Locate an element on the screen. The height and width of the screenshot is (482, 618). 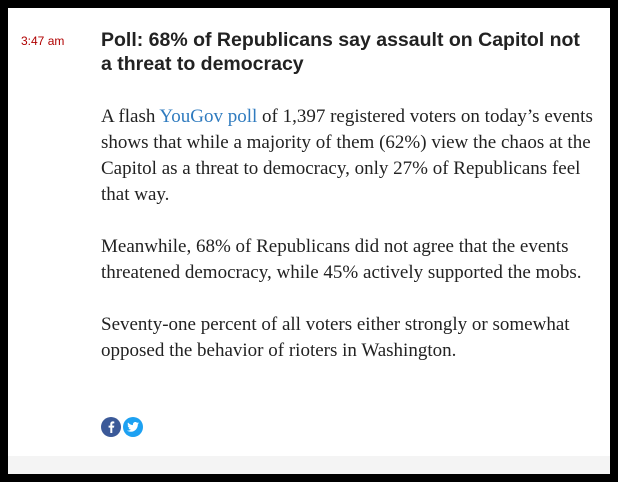
paragraph-1-lead: A flash is located at coordinates (130, 116).